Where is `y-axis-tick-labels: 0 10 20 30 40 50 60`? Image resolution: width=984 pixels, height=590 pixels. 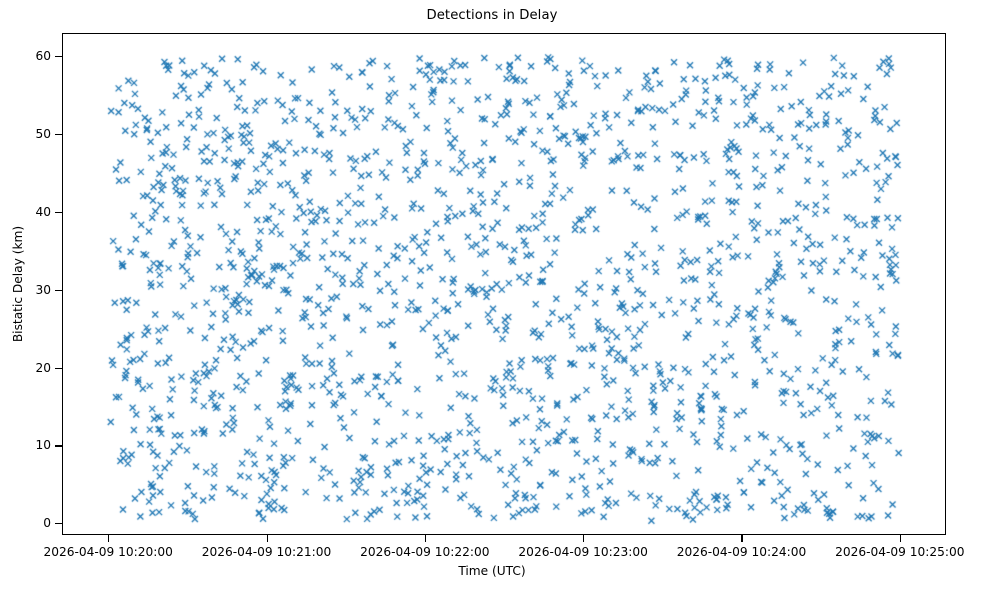
y-axis-tick-labels: 0 10 20 30 40 50 60 is located at coordinates (25, 295).